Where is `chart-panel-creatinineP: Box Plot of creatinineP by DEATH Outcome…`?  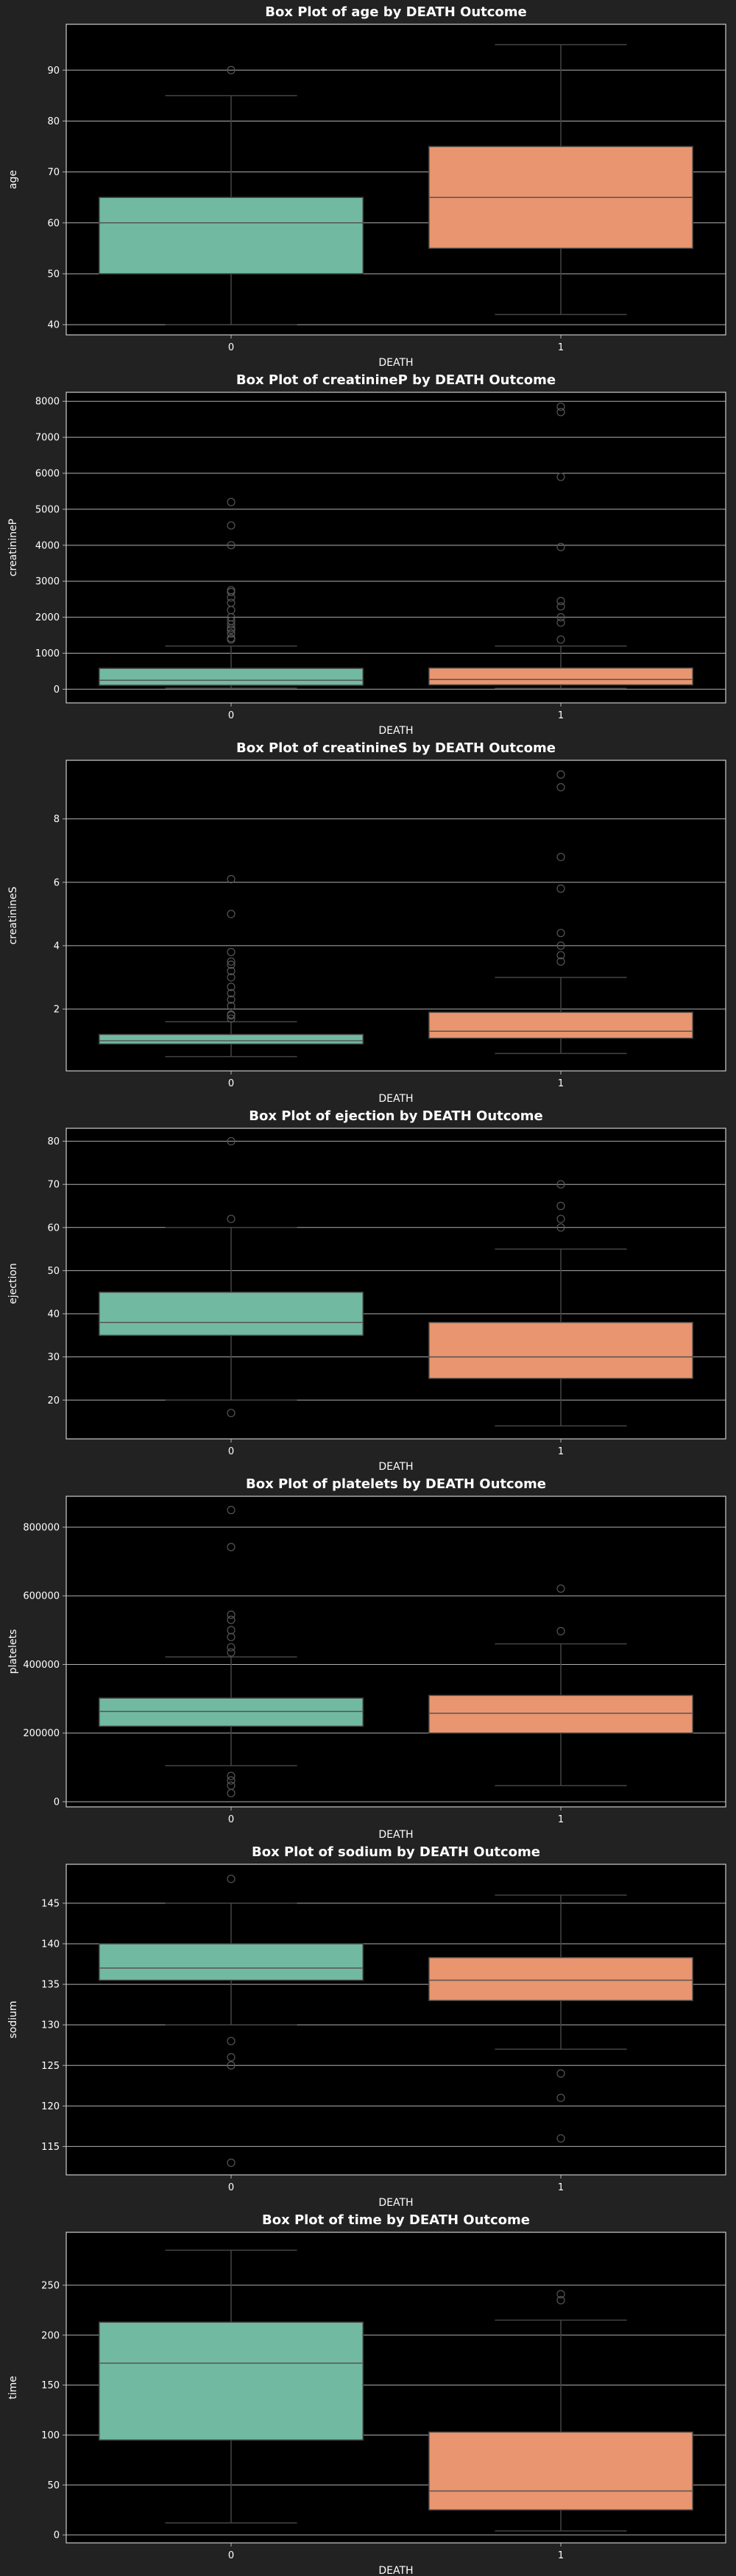 chart-panel-creatinineP: Box Plot of creatinineP by DEATH Outcome… is located at coordinates (366, 554).